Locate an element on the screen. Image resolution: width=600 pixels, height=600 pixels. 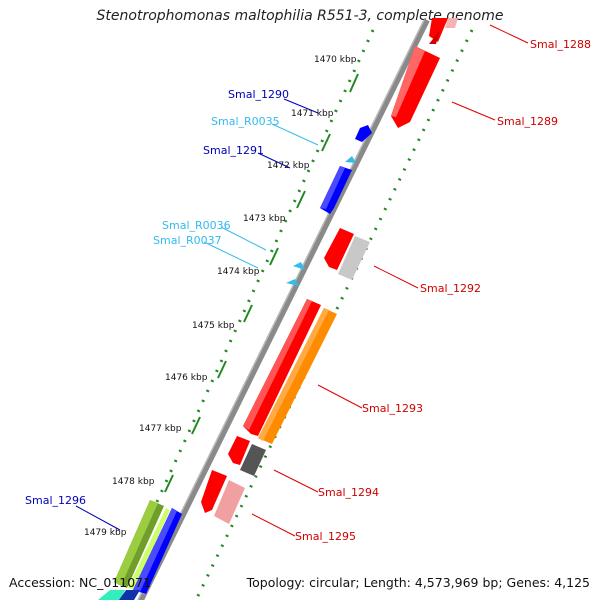
feature-smal-r0037 is located at coordinates (292, 282).